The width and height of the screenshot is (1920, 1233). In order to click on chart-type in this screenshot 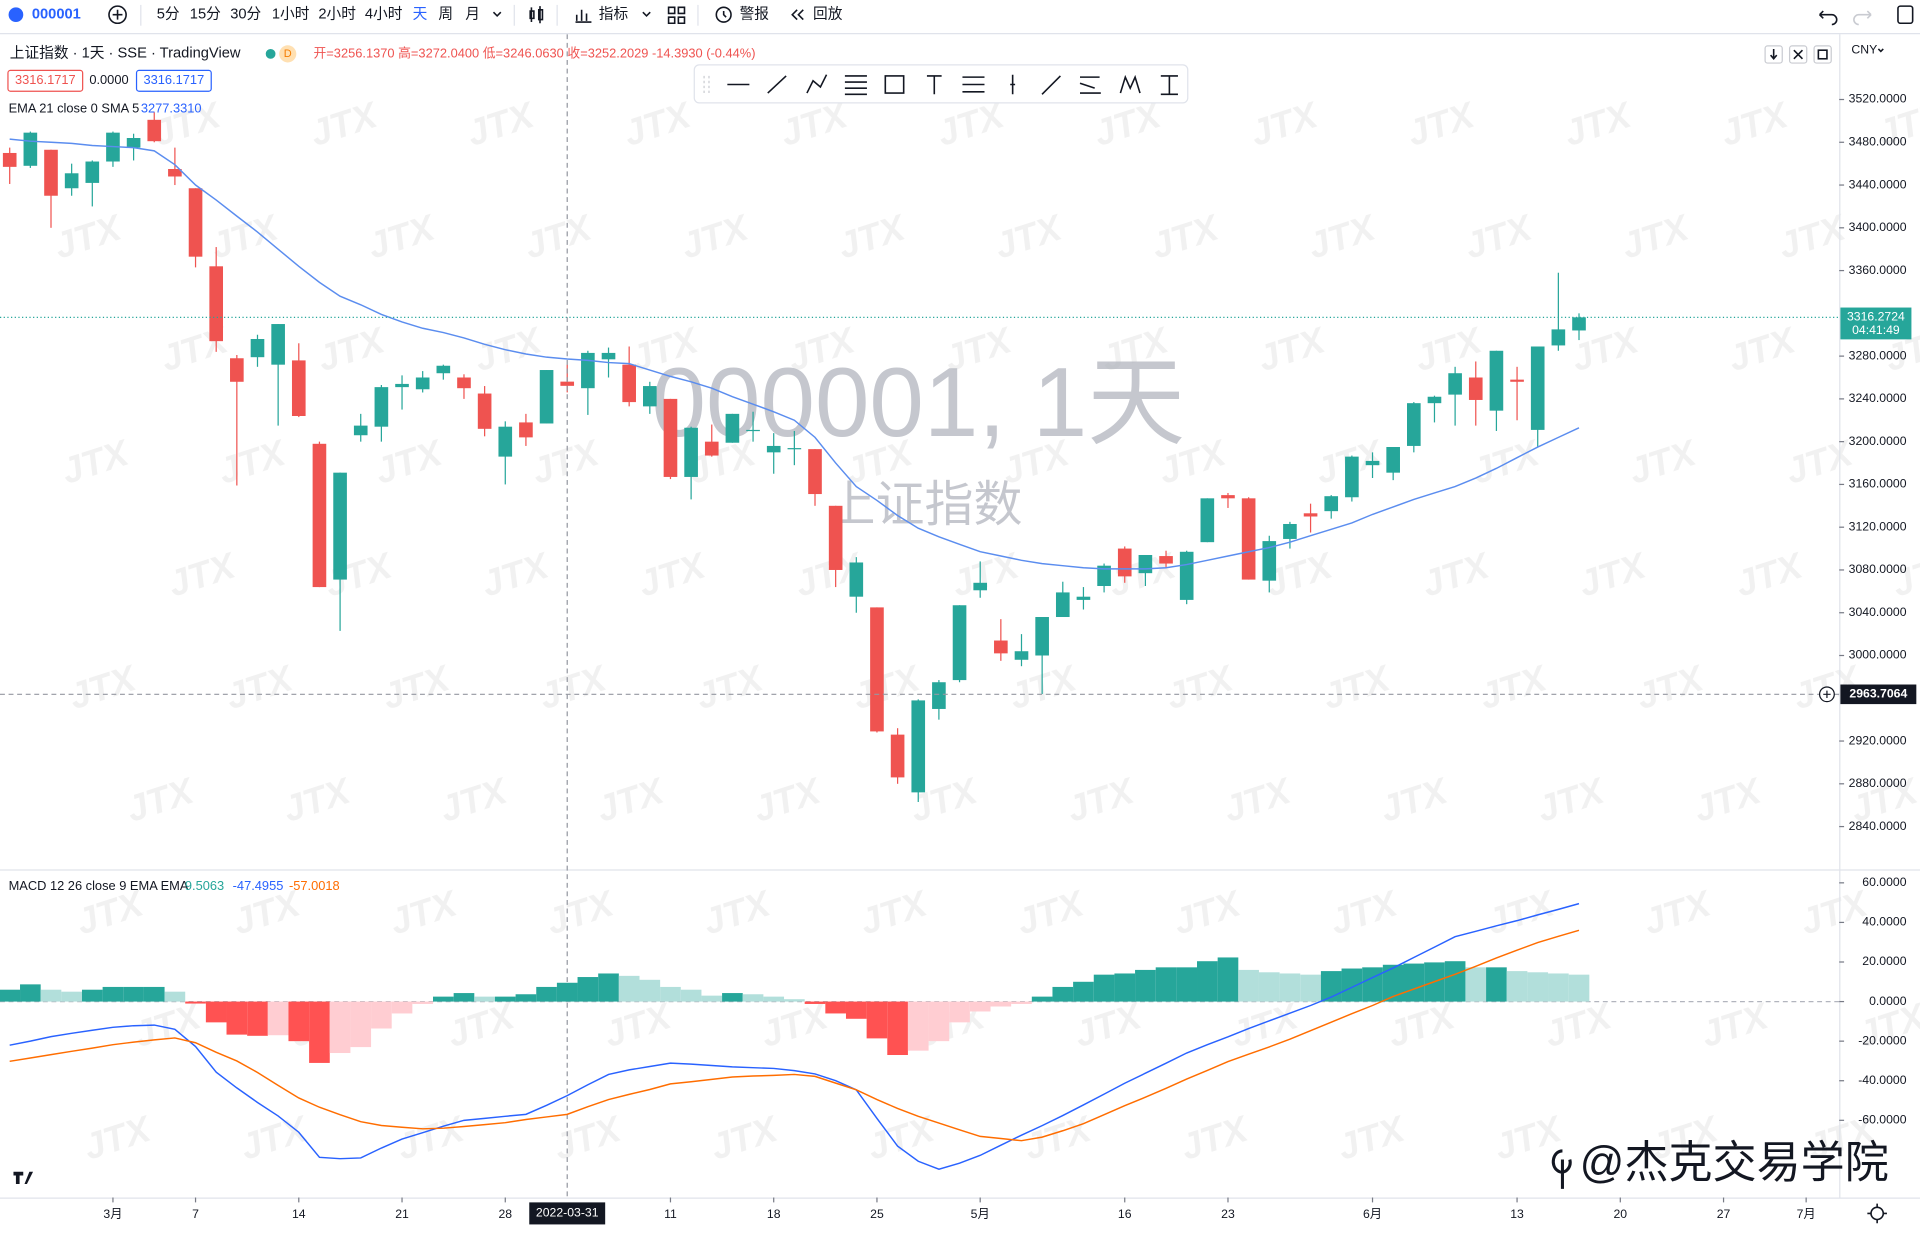, I will do `click(536, 15)`.